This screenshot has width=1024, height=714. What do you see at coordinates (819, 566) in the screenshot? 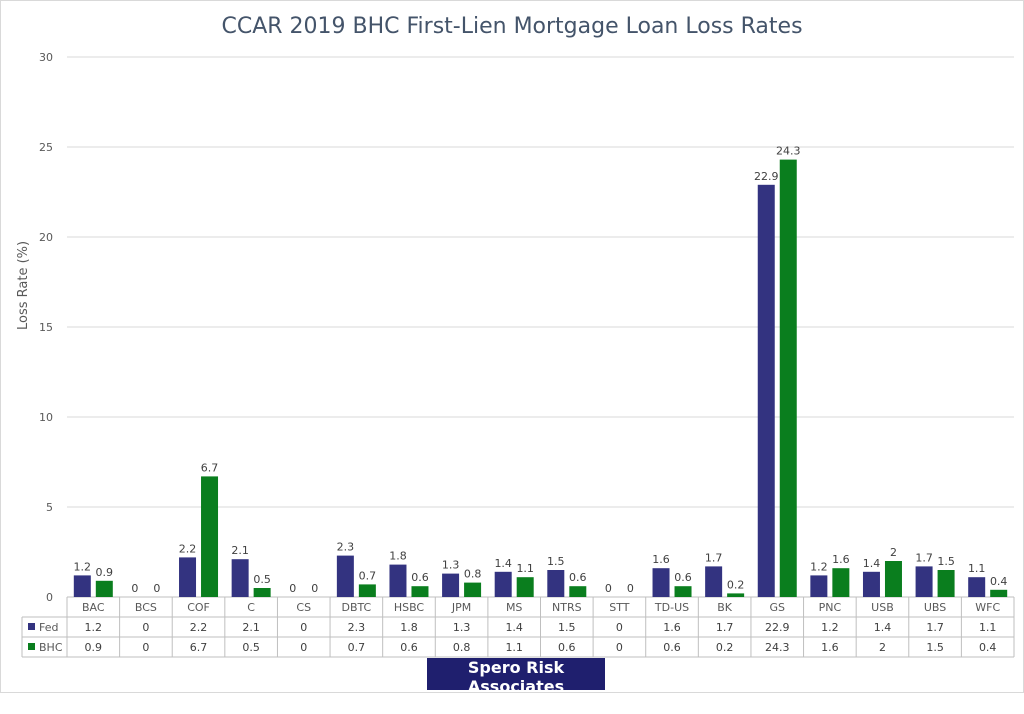
I see `data-label: 1.2` at bounding box center [819, 566].